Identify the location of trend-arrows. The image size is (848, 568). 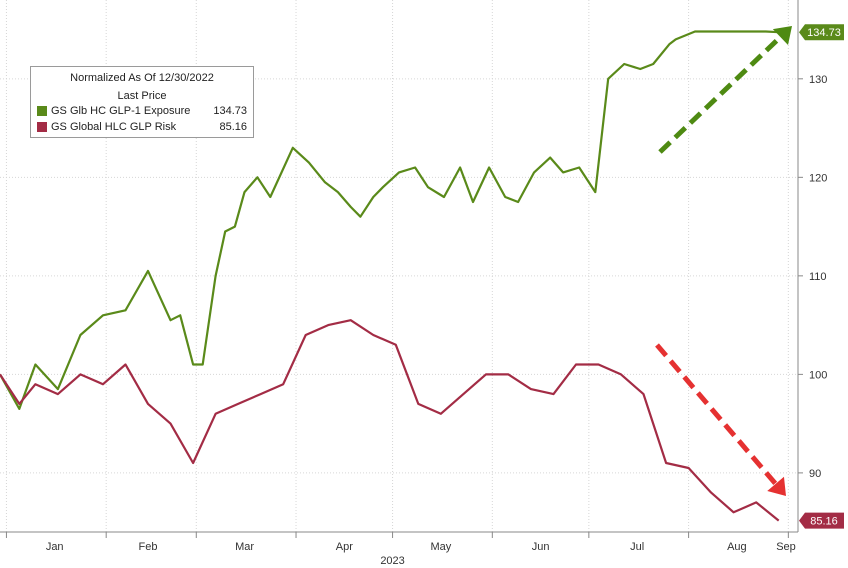
(723, 261).